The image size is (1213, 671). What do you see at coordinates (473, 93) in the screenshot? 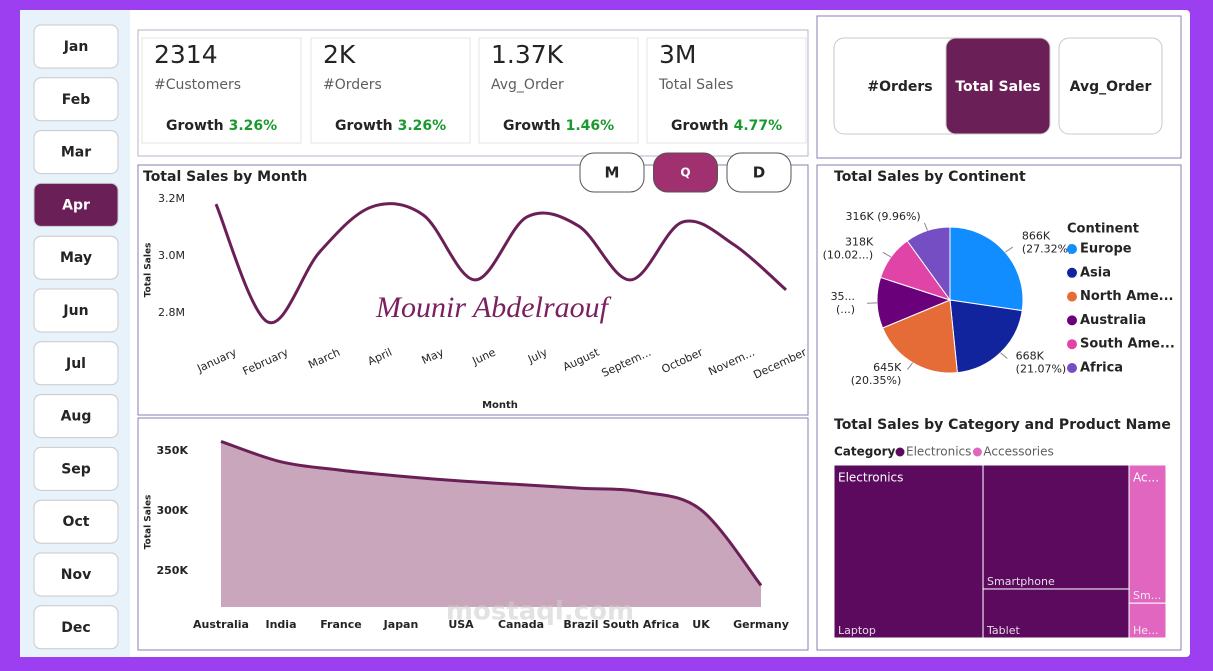
I see `kpi-panel` at bounding box center [473, 93].